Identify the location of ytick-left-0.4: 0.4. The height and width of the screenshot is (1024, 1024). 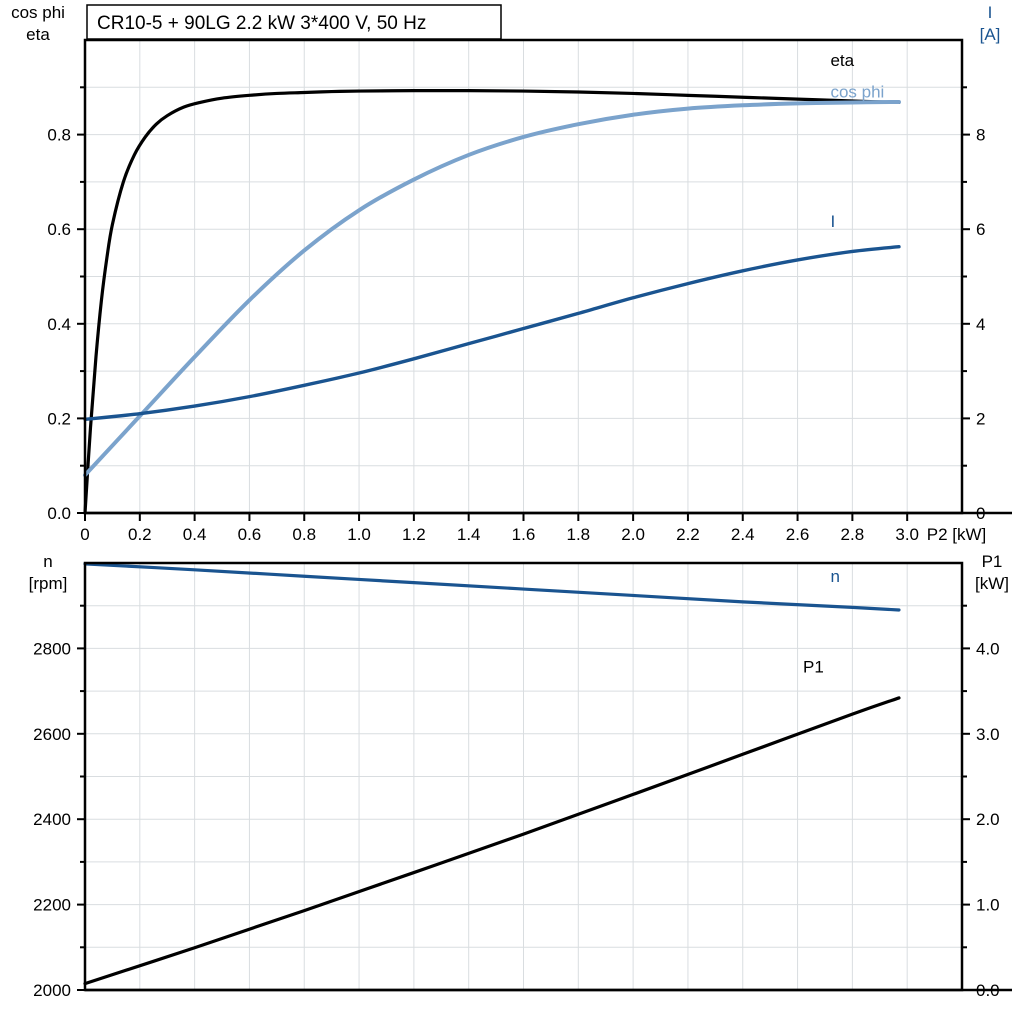
(59, 324).